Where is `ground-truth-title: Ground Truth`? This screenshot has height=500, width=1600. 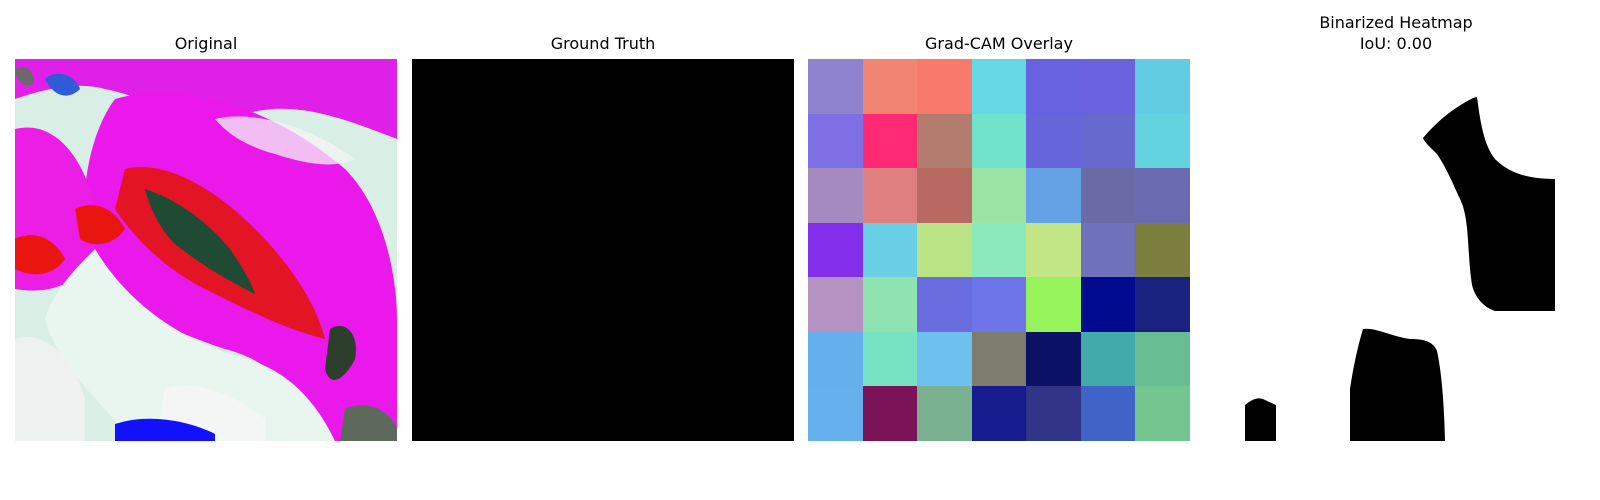 ground-truth-title: Ground Truth is located at coordinates (603, 43).